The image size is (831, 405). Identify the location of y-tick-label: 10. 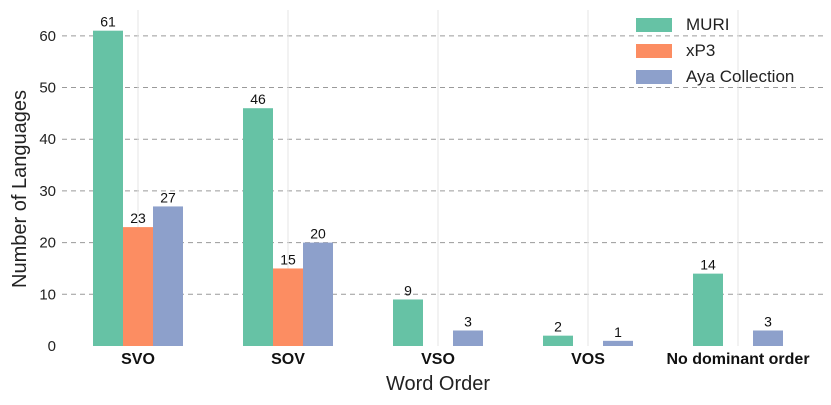
(47, 294).